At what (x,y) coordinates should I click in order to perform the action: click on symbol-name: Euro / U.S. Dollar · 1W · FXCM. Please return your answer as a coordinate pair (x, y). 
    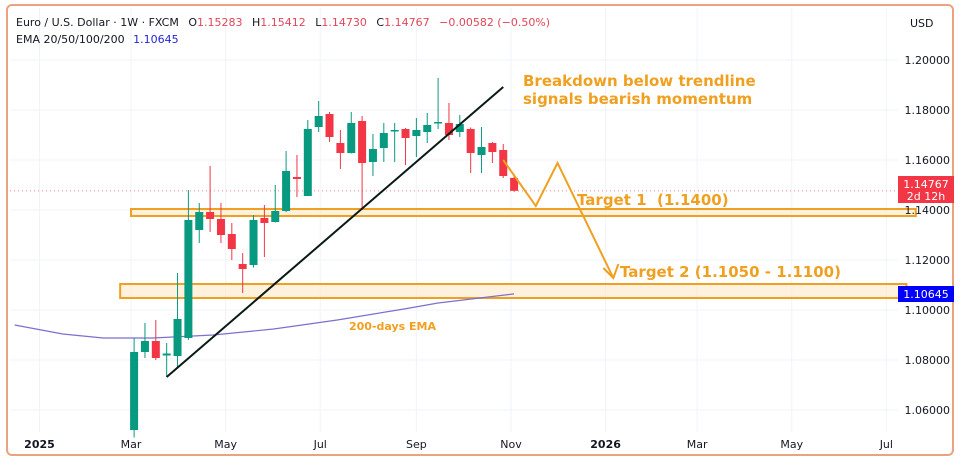
    Looking at the image, I should click on (97, 22).